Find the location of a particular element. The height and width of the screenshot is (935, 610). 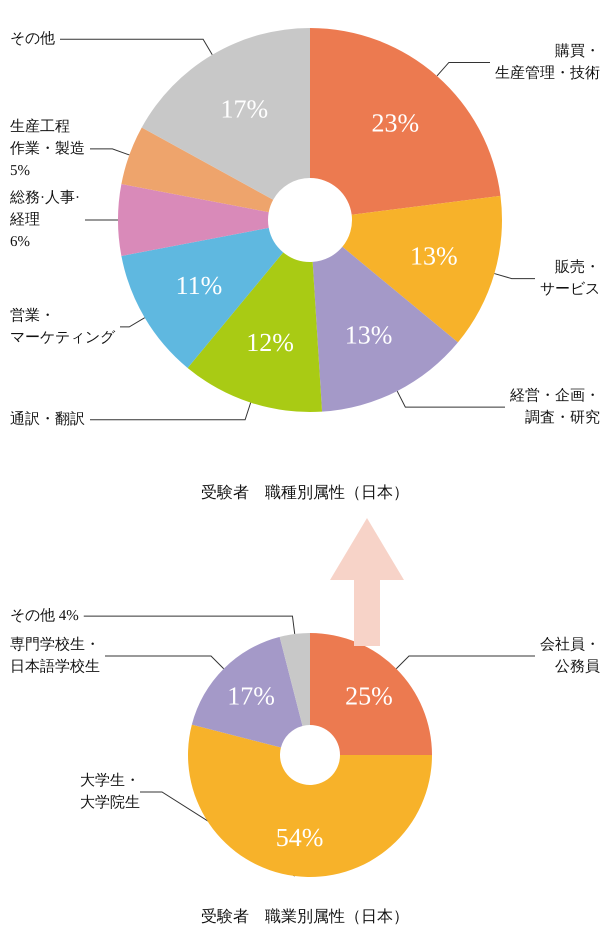

data-label: 5% is located at coordinates (20, 170).